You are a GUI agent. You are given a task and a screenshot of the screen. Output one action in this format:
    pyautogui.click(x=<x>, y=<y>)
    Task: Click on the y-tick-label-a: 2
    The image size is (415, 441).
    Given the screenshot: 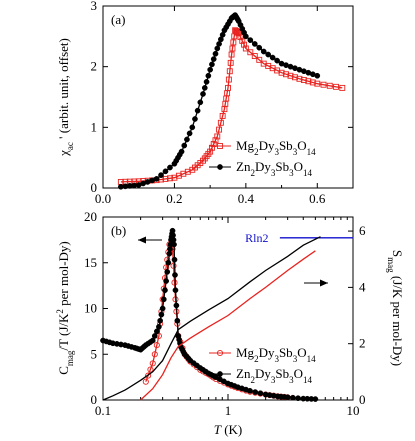 What is the action you would take?
    pyautogui.click(x=94, y=66)
    